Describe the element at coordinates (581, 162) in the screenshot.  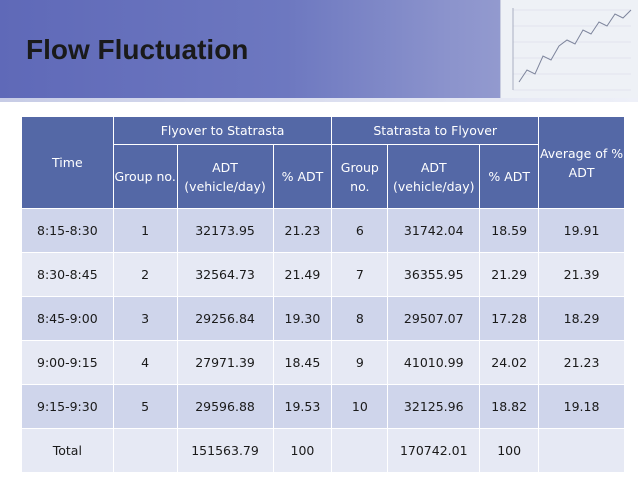
I see `average-header: Average of % ADT` at that location.